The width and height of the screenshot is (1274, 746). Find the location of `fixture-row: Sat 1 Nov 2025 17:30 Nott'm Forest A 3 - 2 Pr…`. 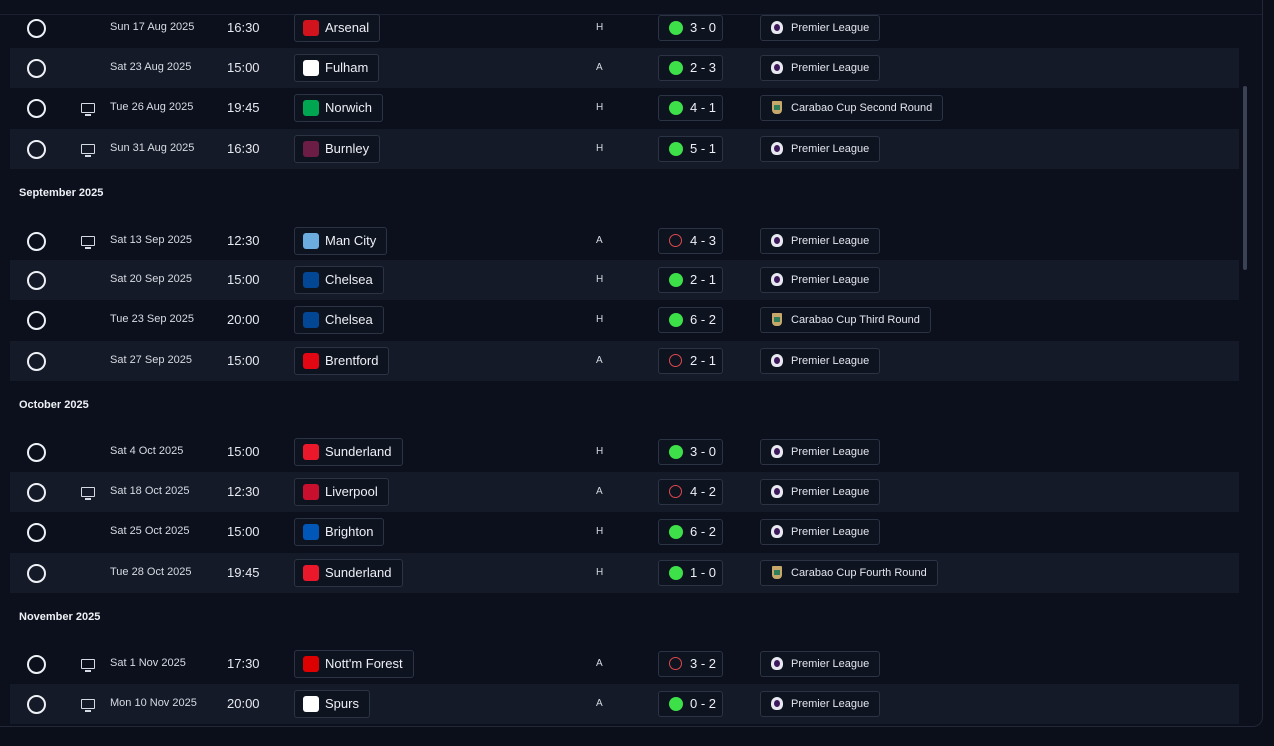

fixture-row: Sat 1 Nov 2025 17:30 Nott'm Forest A 3 - 2 Pr… is located at coordinates (624, 664).